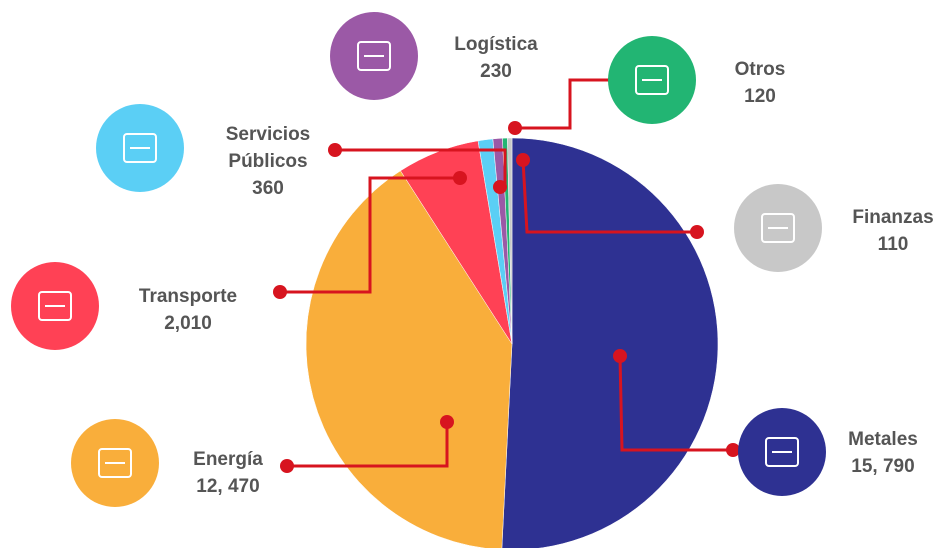 The width and height of the screenshot is (949, 548). Describe the element at coordinates (268, 188) in the screenshot. I see `value-label: 360` at that location.